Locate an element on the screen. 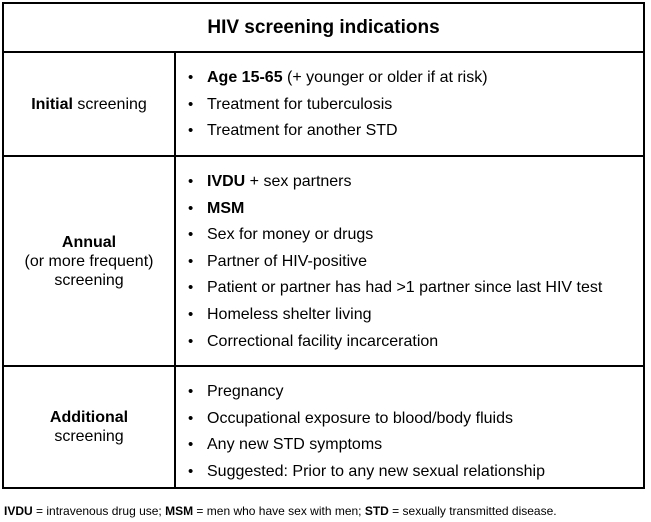  row-label-initial: Initial screening is located at coordinates (90, 104).